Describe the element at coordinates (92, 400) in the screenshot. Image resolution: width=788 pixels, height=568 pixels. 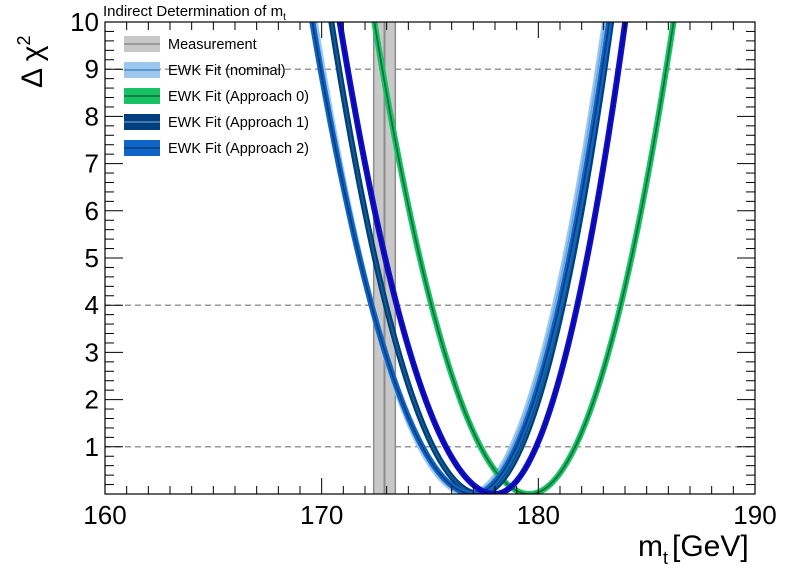
I see `y-tick-label: 2` at that location.